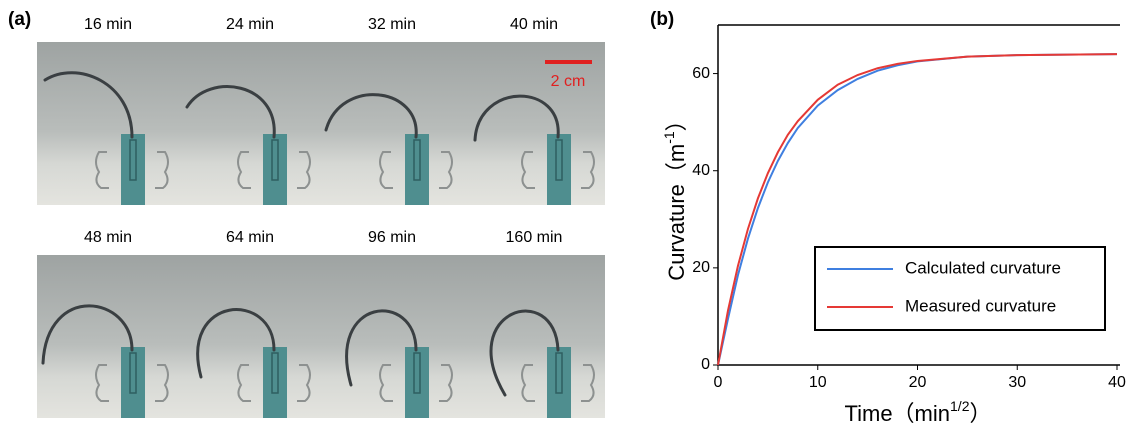  I want to click on x-axis-label-end: ）, so click(980, 413).